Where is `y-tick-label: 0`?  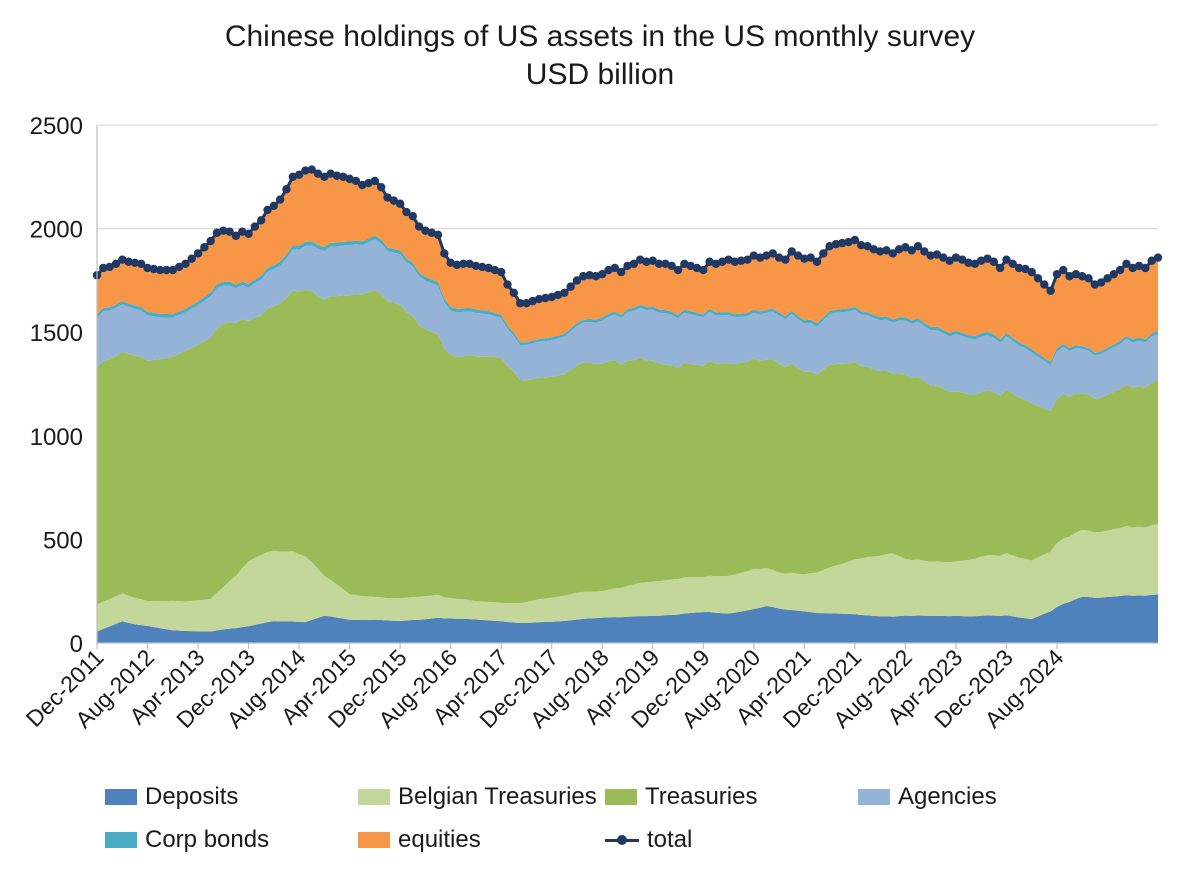
y-tick-label: 0 is located at coordinates (76, 644).